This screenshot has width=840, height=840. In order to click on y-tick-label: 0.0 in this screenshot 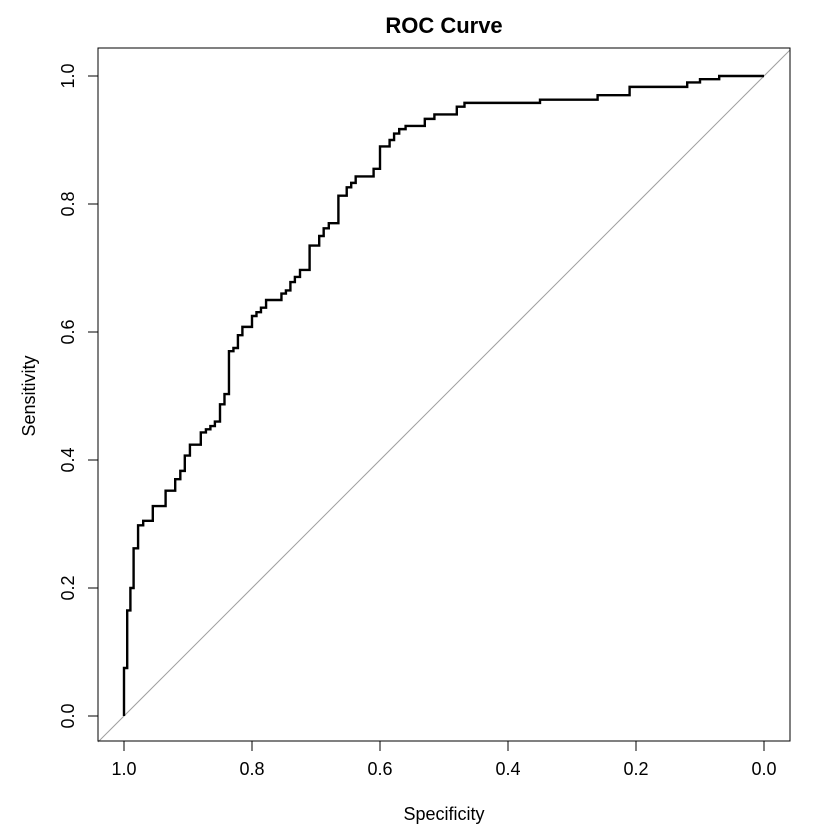, I will do `click(68, 715)`.